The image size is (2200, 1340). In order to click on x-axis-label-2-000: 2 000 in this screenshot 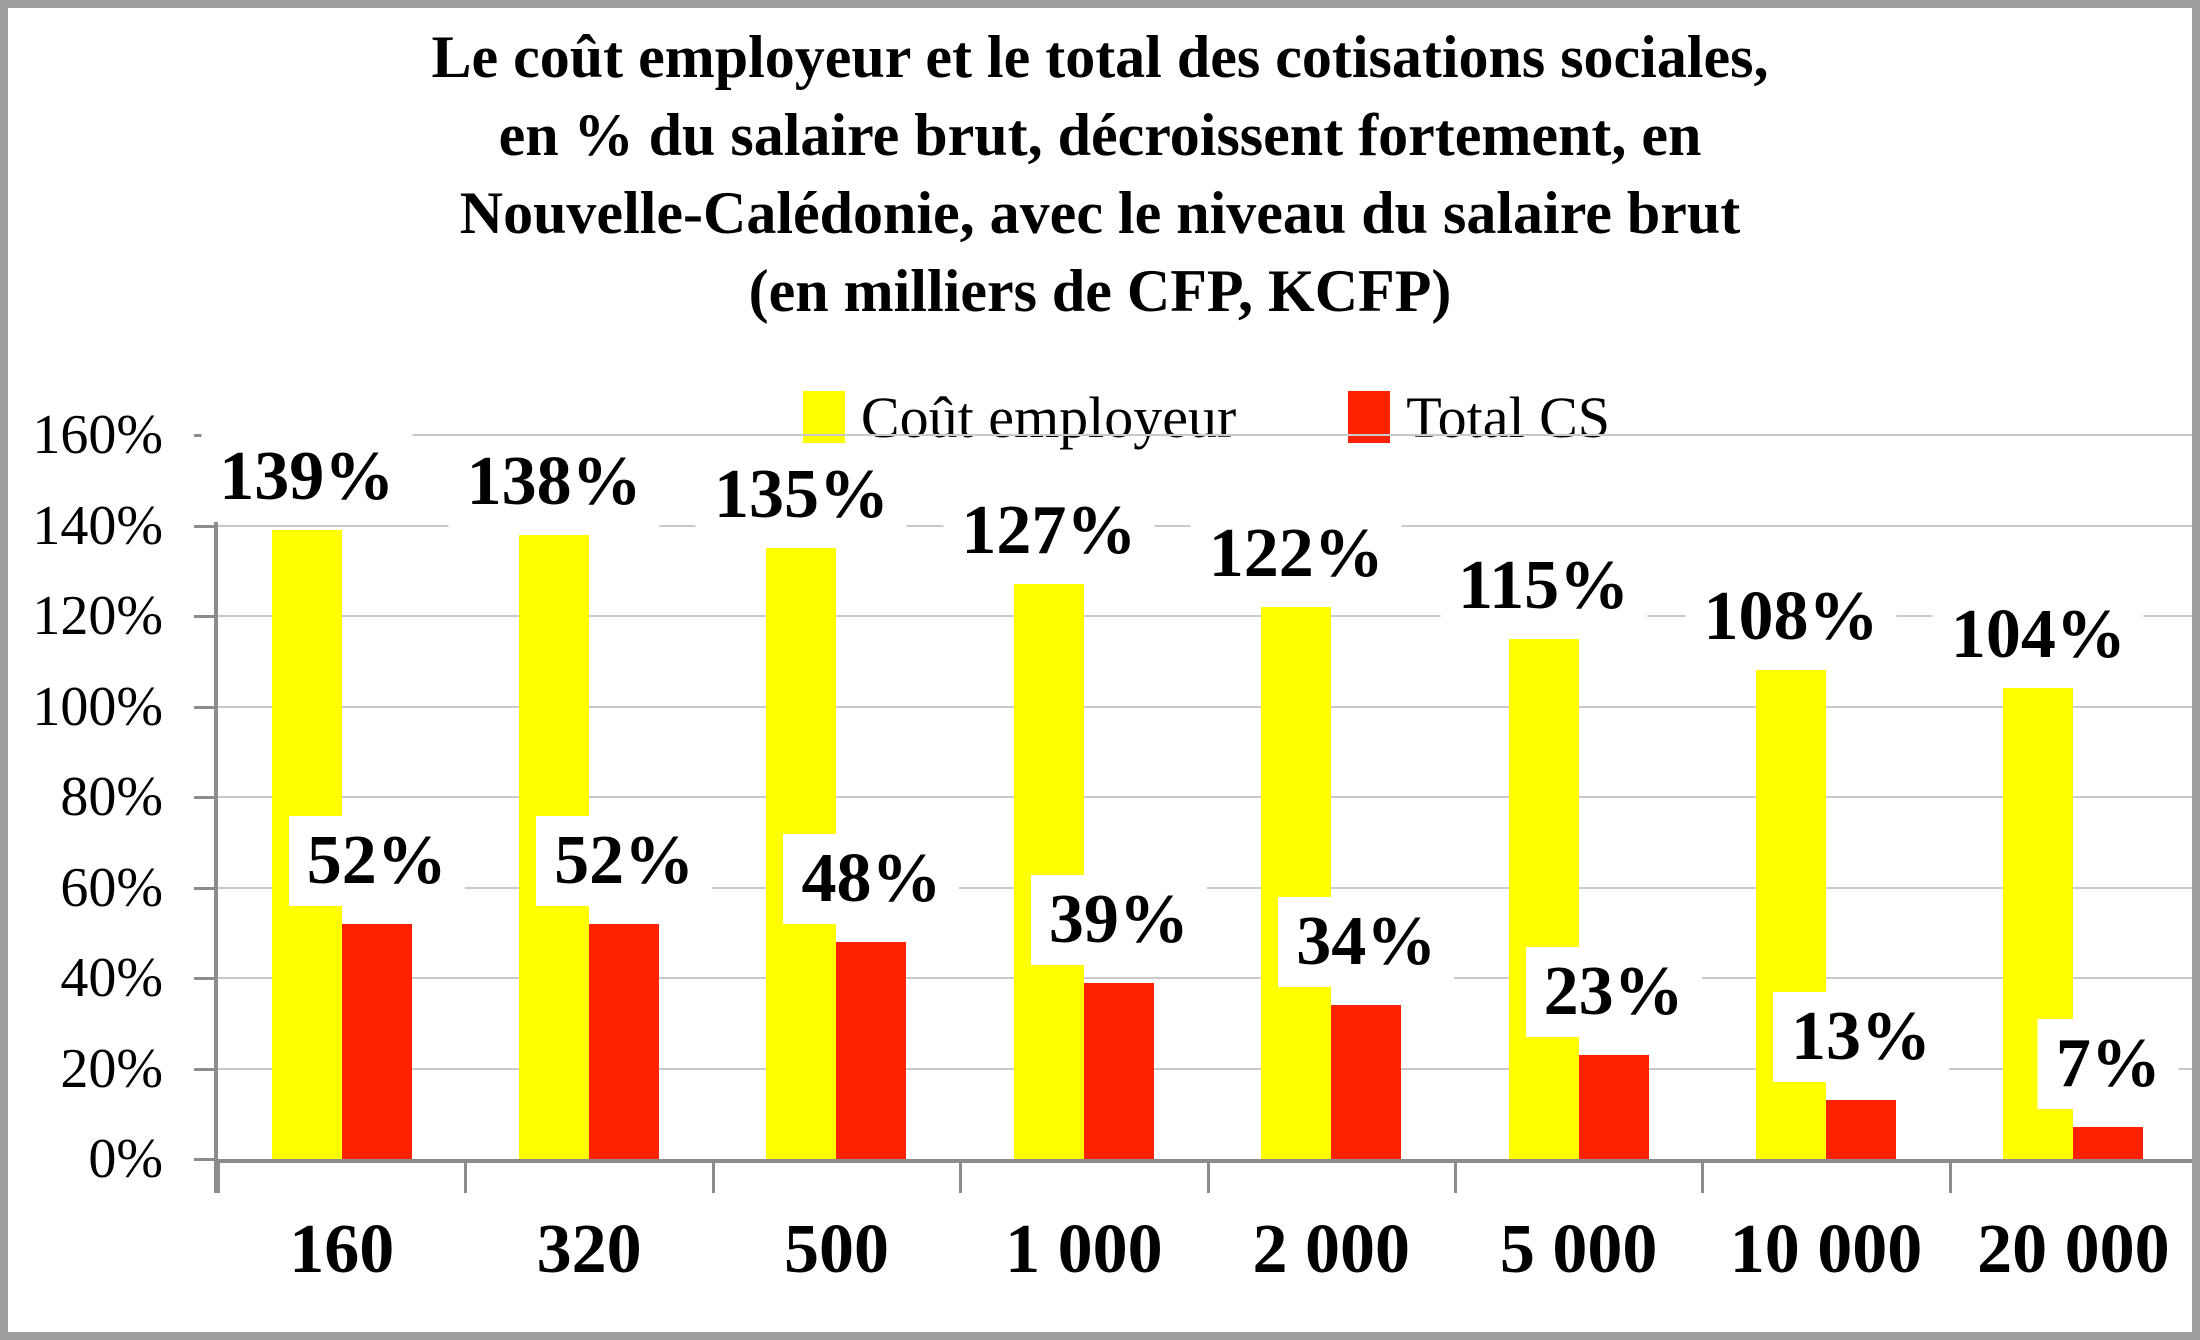, I will do `click(1331, 1249)`.